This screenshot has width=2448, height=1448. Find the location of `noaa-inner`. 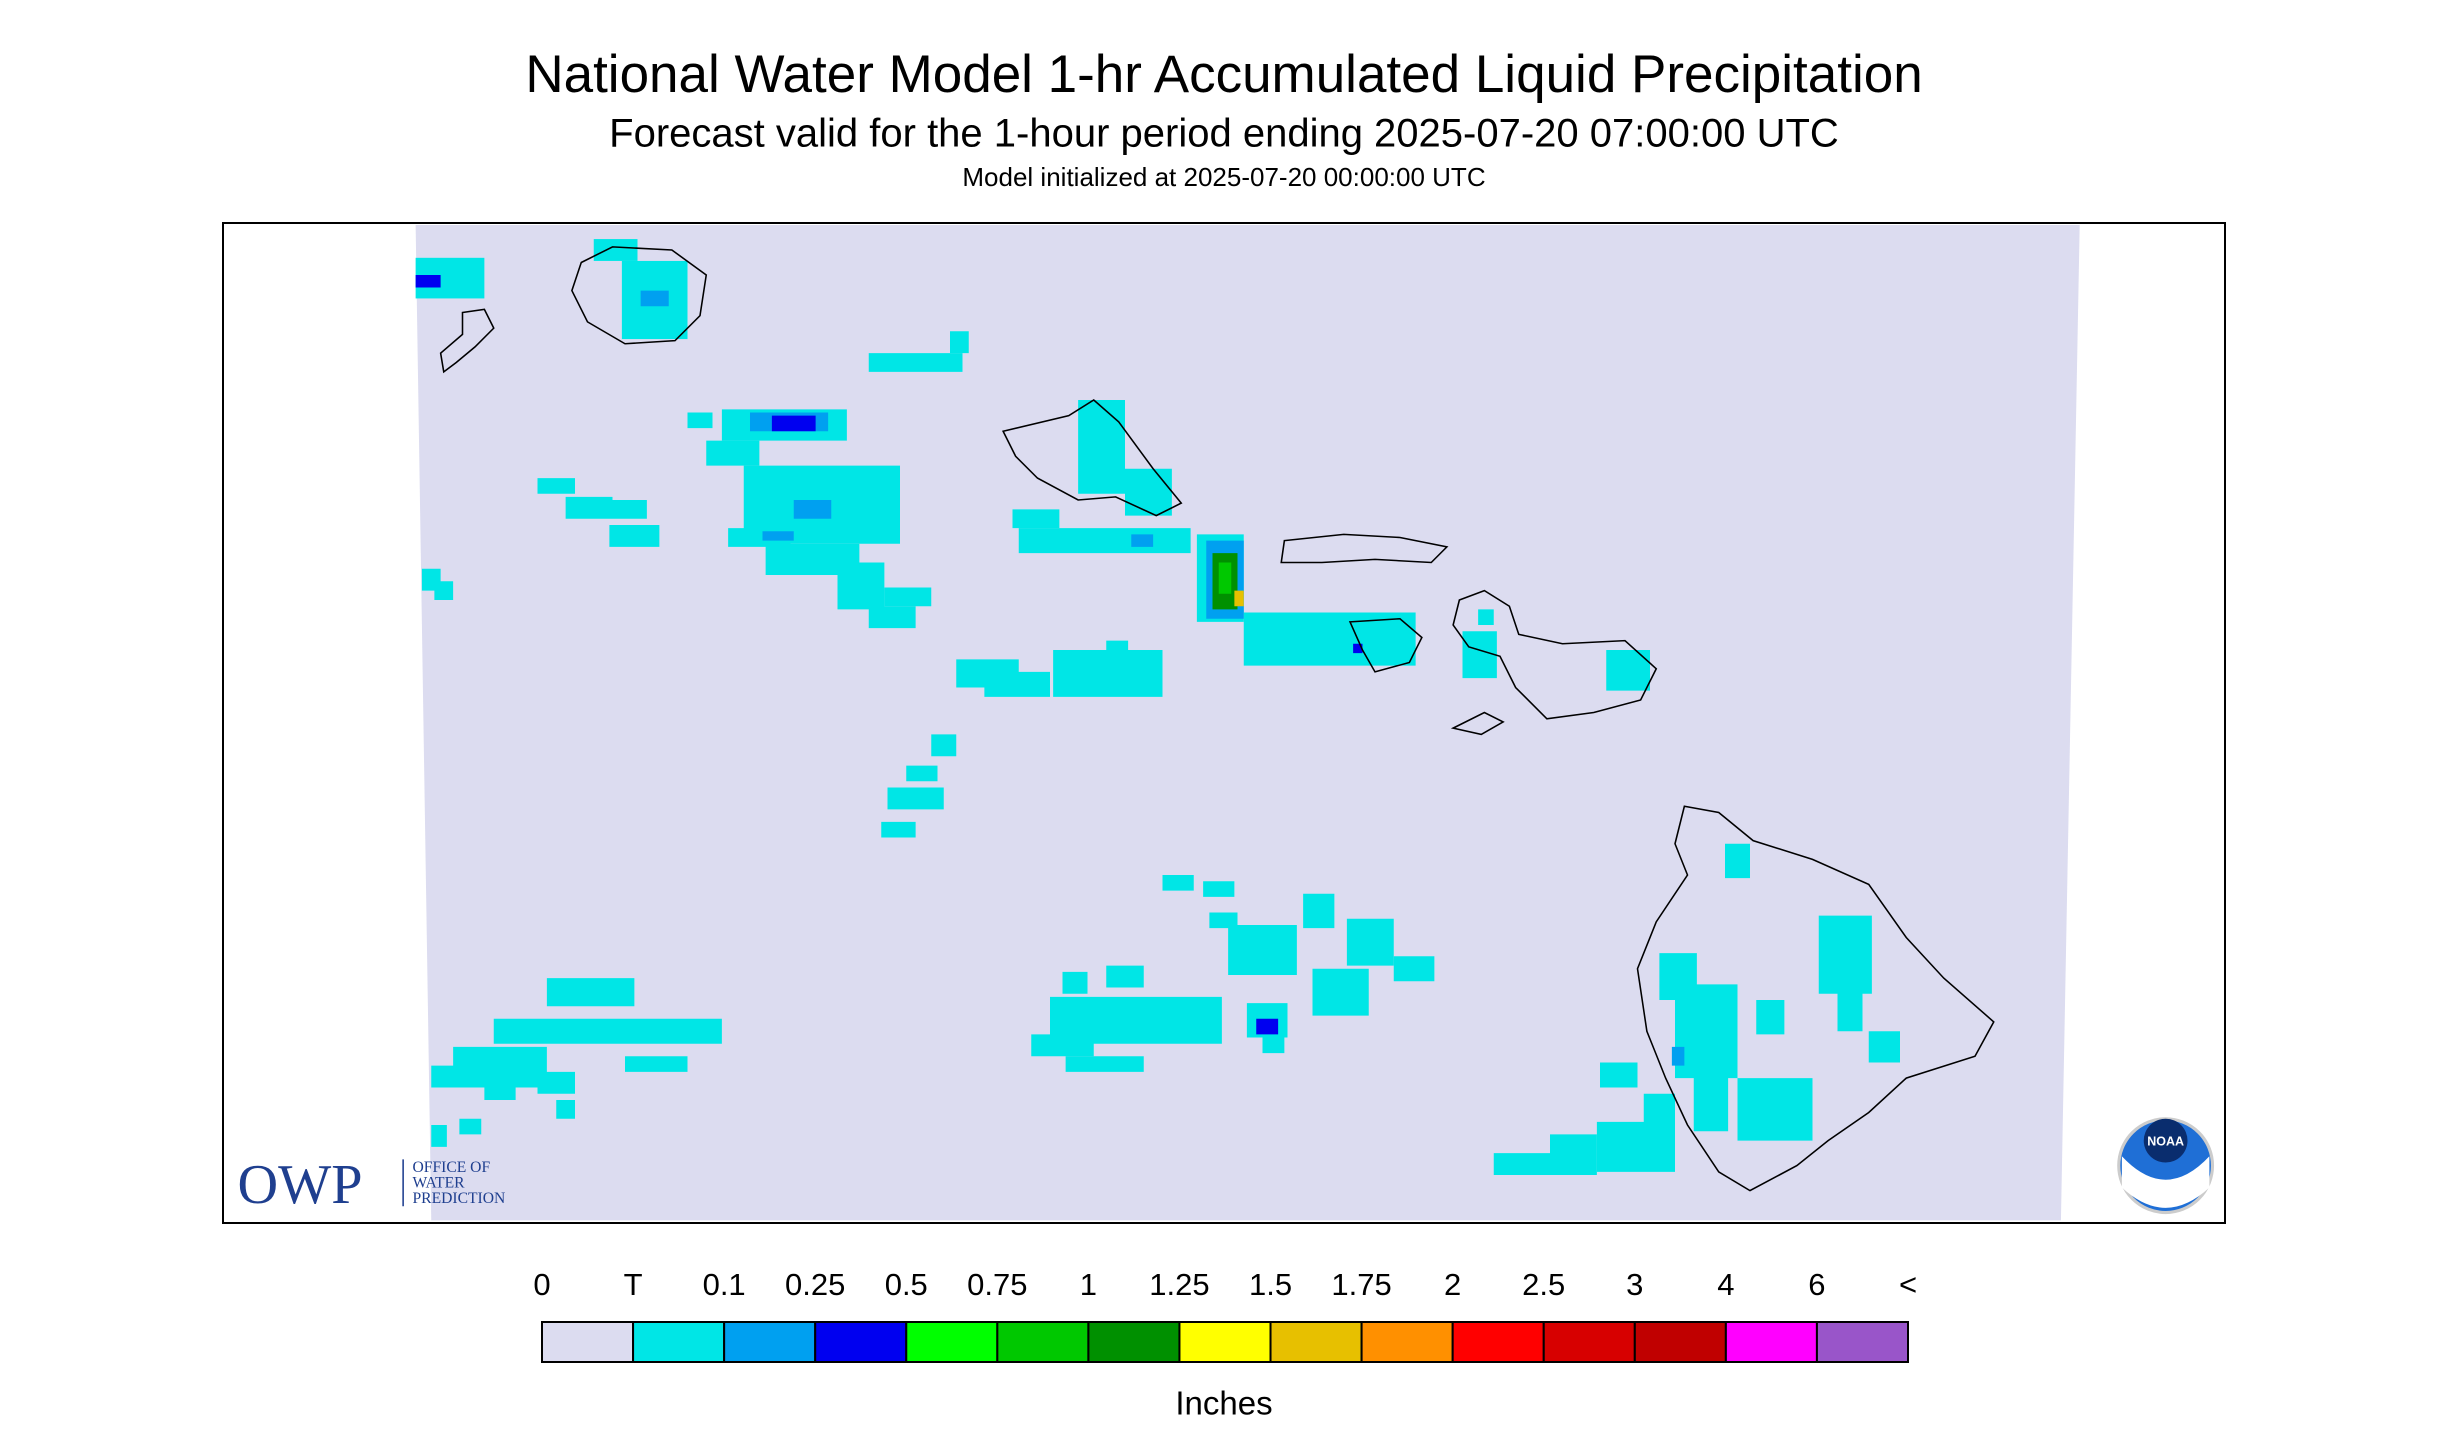

noaa-inner is located at coordinates (2165, 1140).